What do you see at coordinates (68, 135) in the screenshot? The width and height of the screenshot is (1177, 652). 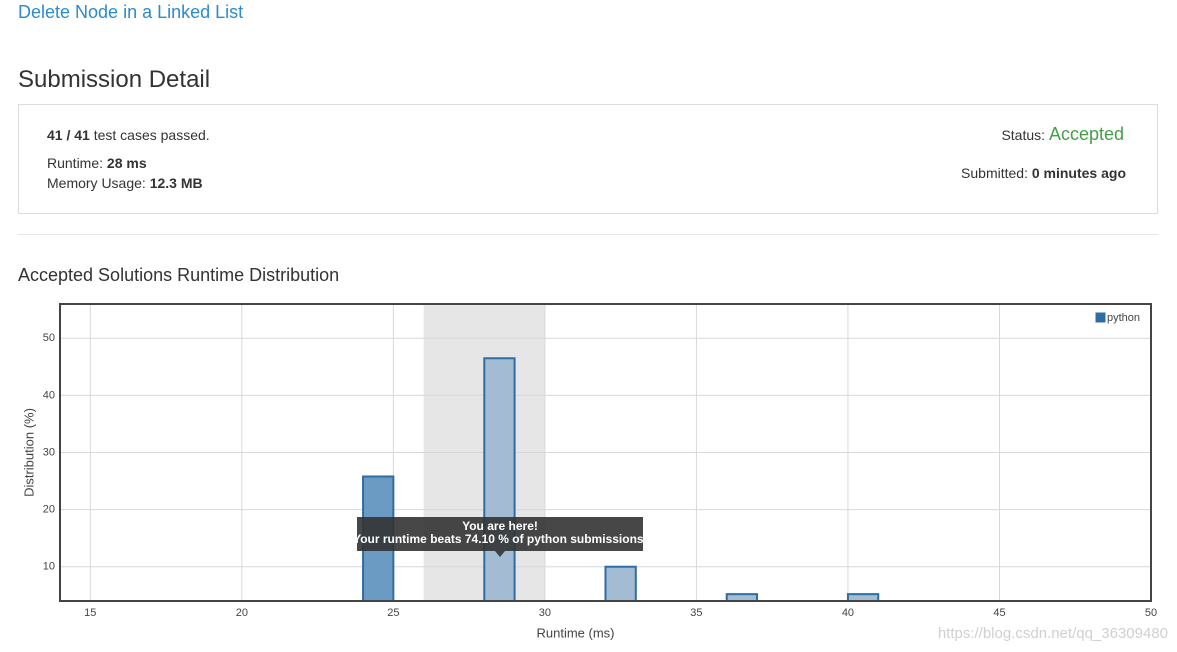 I see `passed: 41 / 41` at bounding box center [68, 135].